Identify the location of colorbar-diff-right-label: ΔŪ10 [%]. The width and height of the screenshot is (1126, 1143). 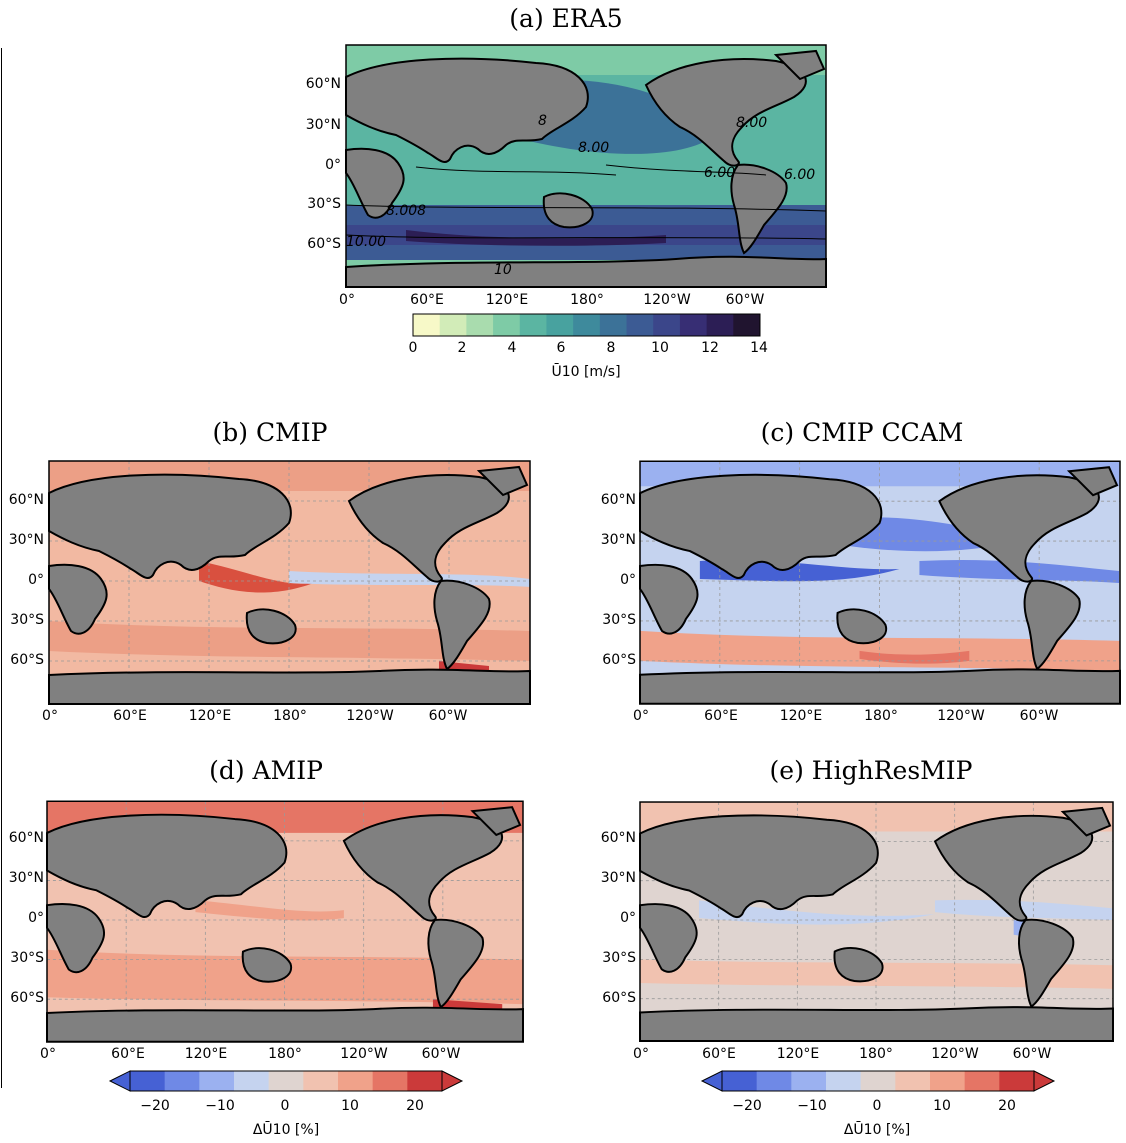
(877, 1130).